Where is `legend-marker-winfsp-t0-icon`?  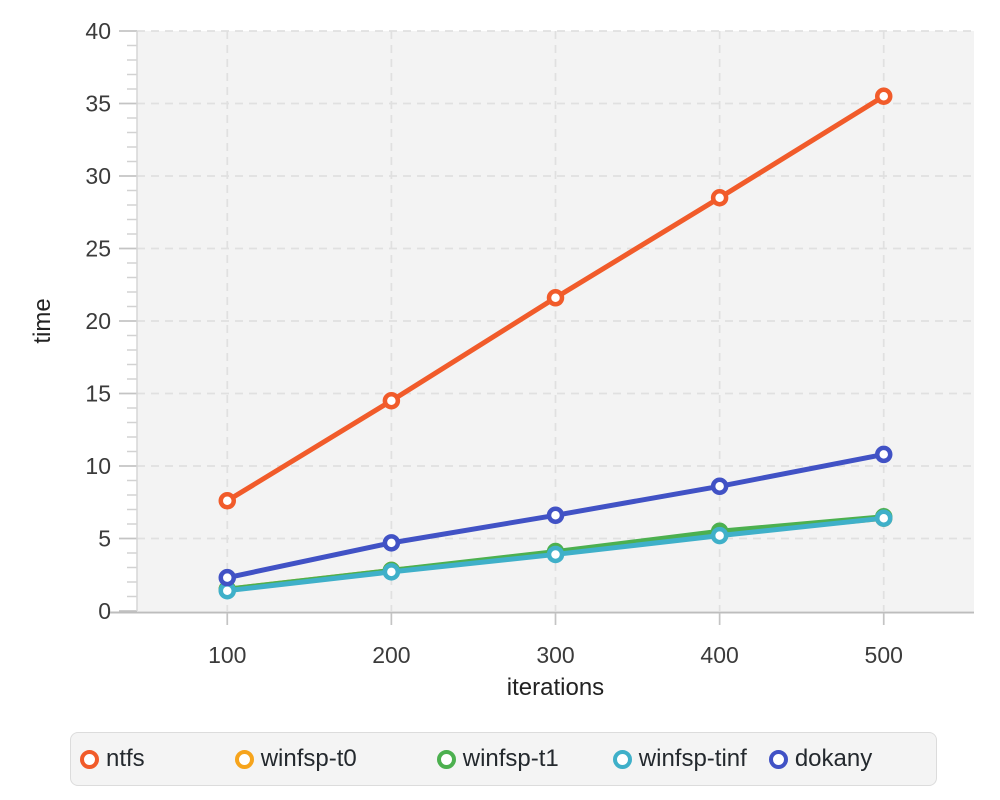
legend-marker-winfsp-t0-icon is located at coordinates (244, 759).